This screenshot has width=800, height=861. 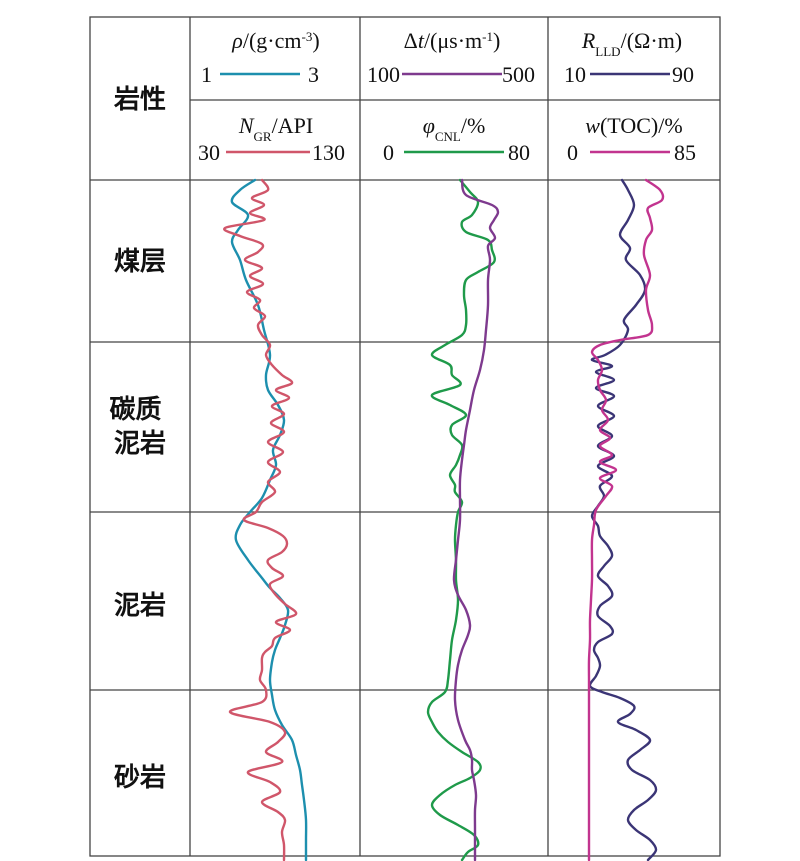 What do you see at coordinates (633, 125) in the screenshot?
I see `toc-label: w(TOC)/%` at bounding box center [633, 125].